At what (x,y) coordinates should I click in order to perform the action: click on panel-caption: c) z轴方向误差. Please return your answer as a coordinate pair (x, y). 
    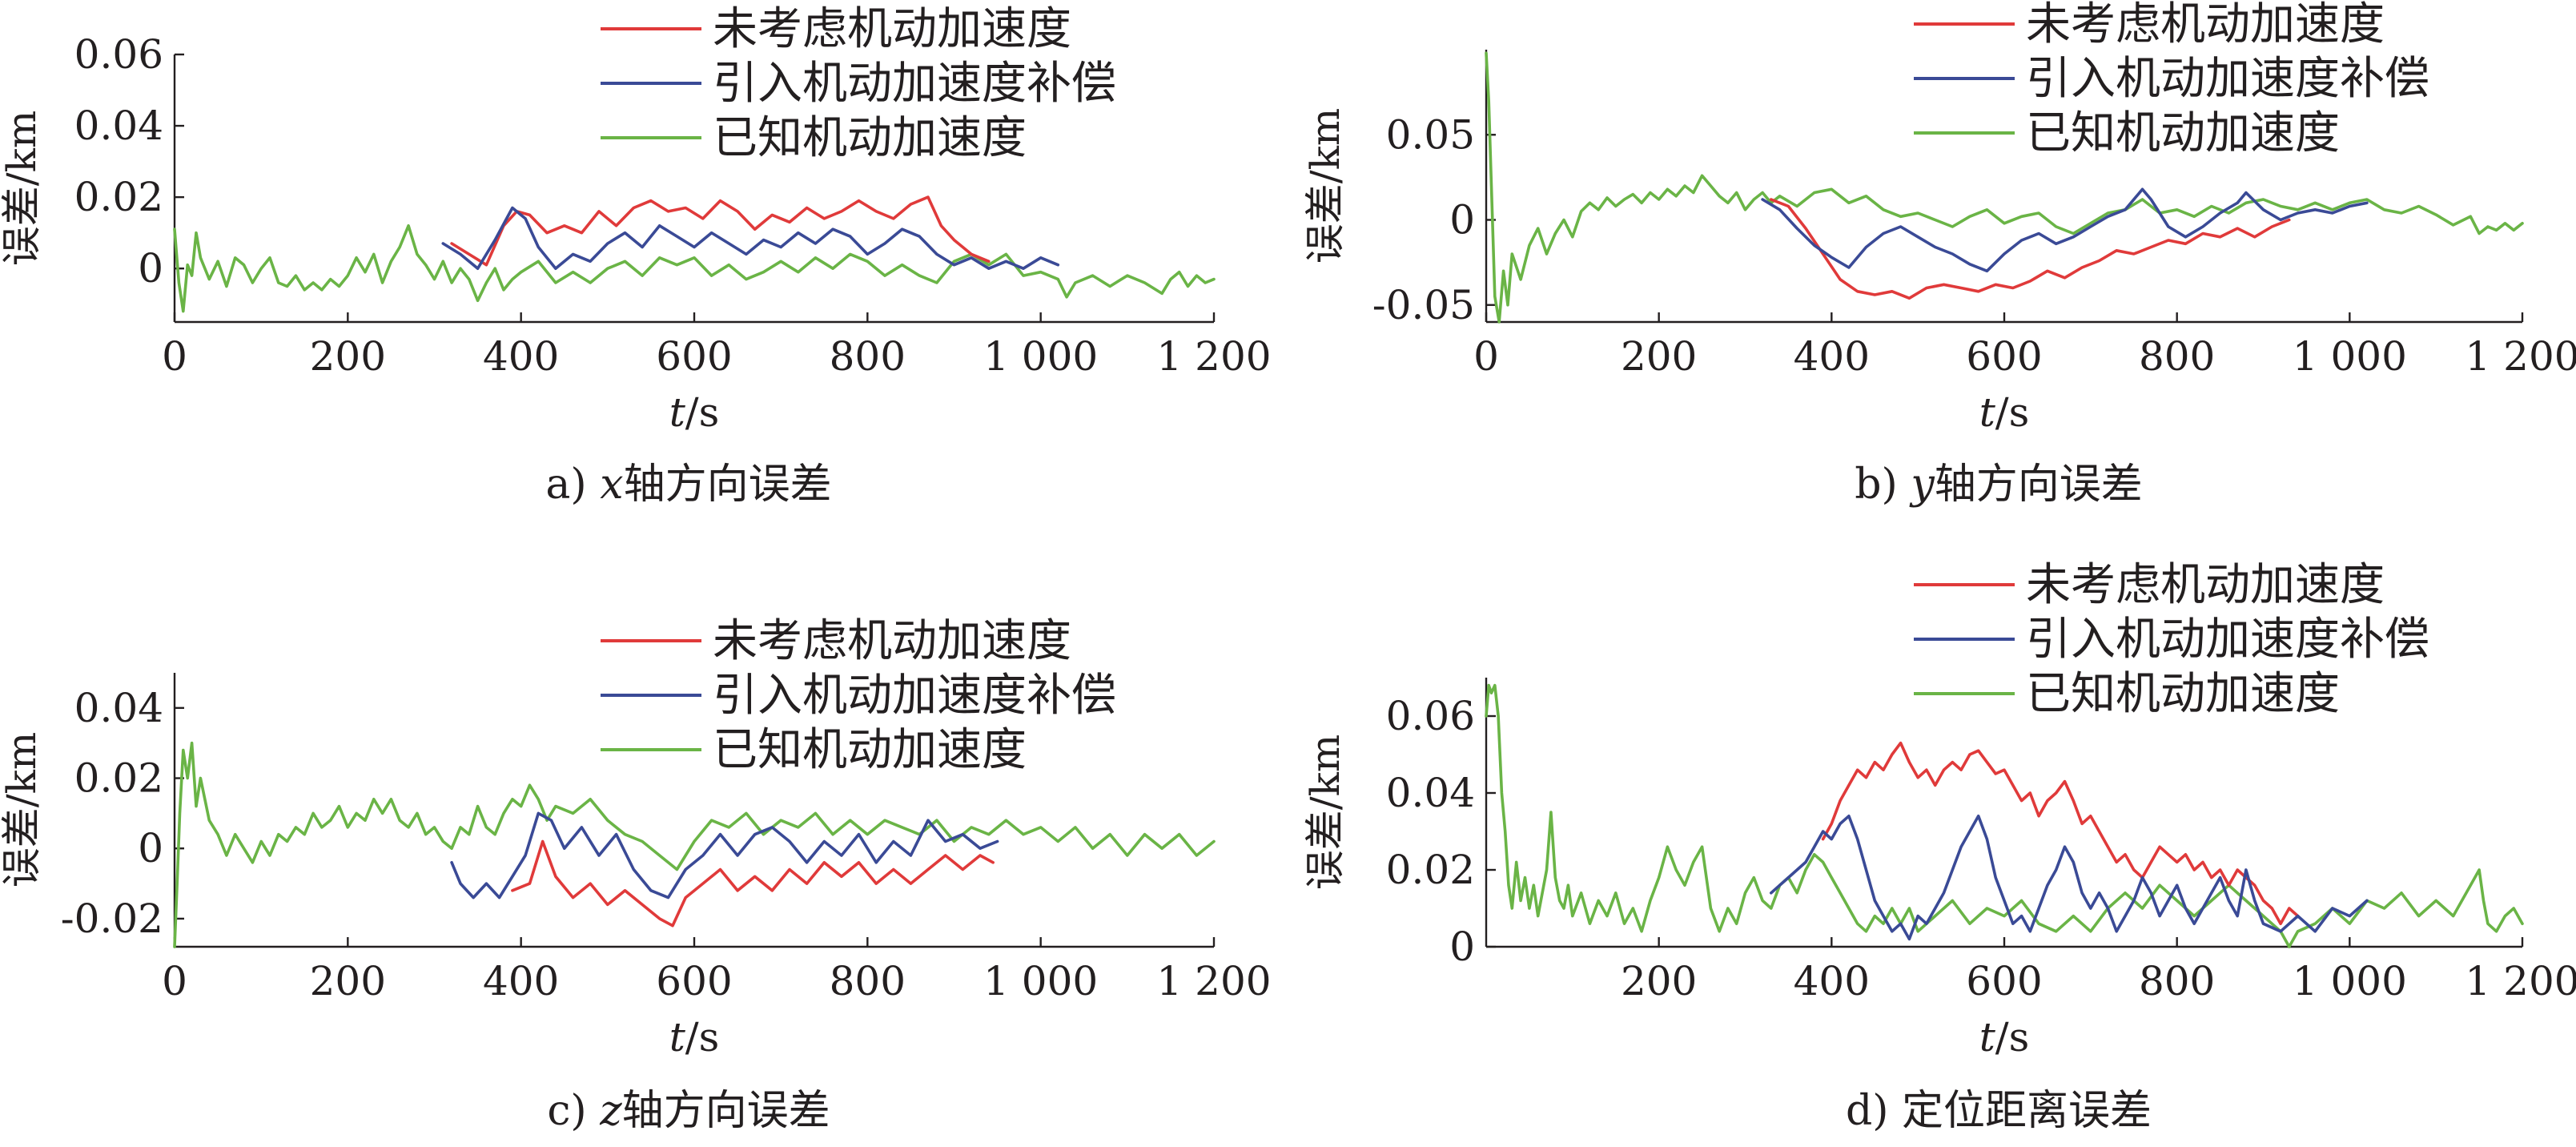
    Looking at the image, I should click on (688, 1111).